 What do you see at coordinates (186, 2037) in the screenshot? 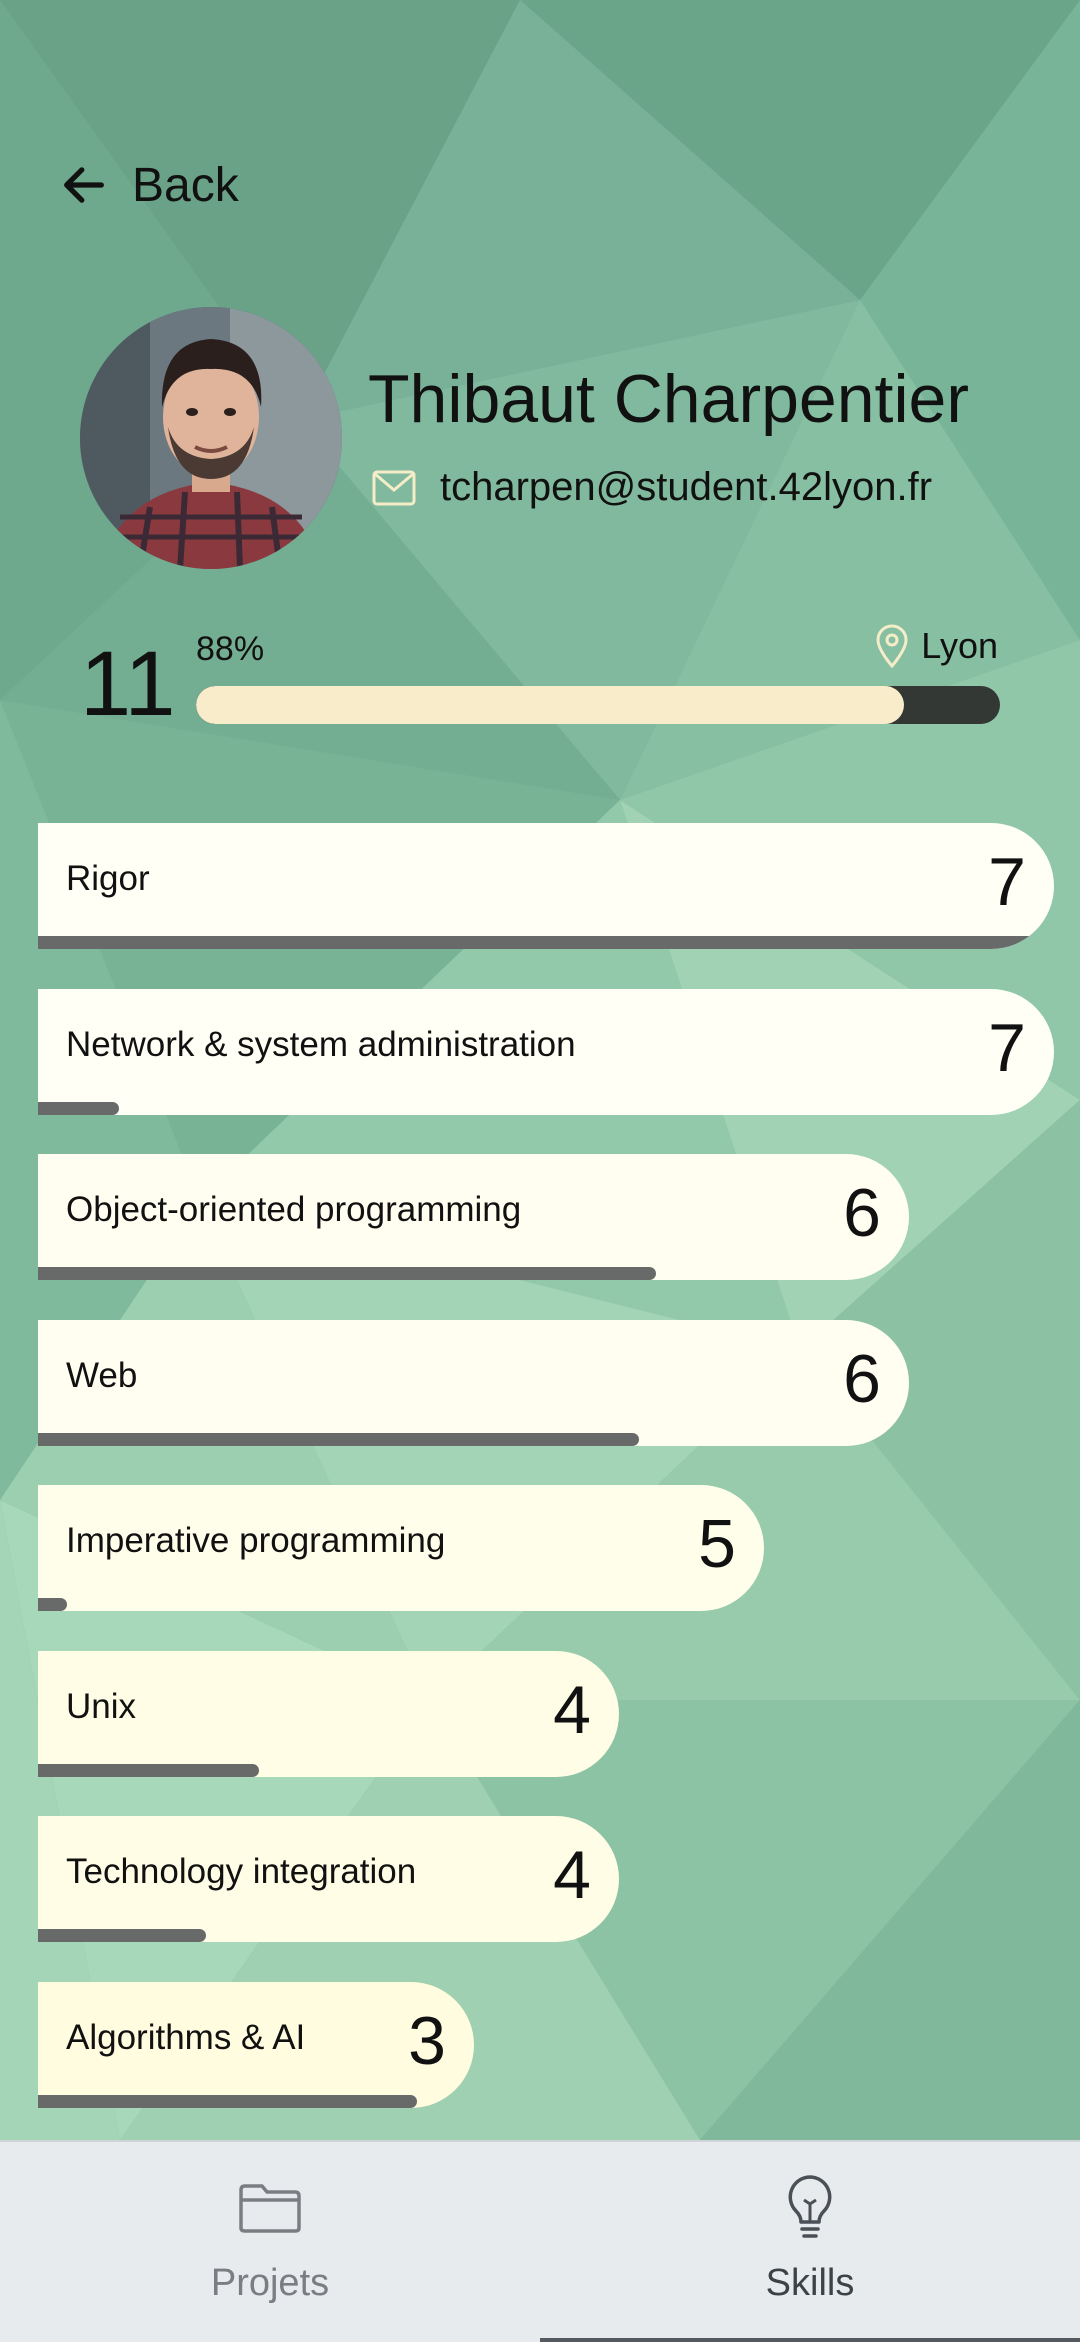
I see `skill-name: Algorithms & AI` at bounding box center [186, 2037].